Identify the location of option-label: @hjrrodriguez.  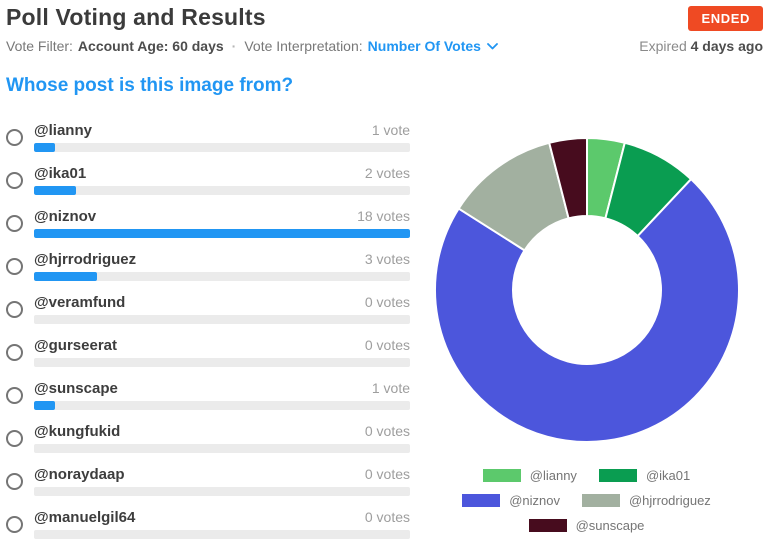
(85, 259).